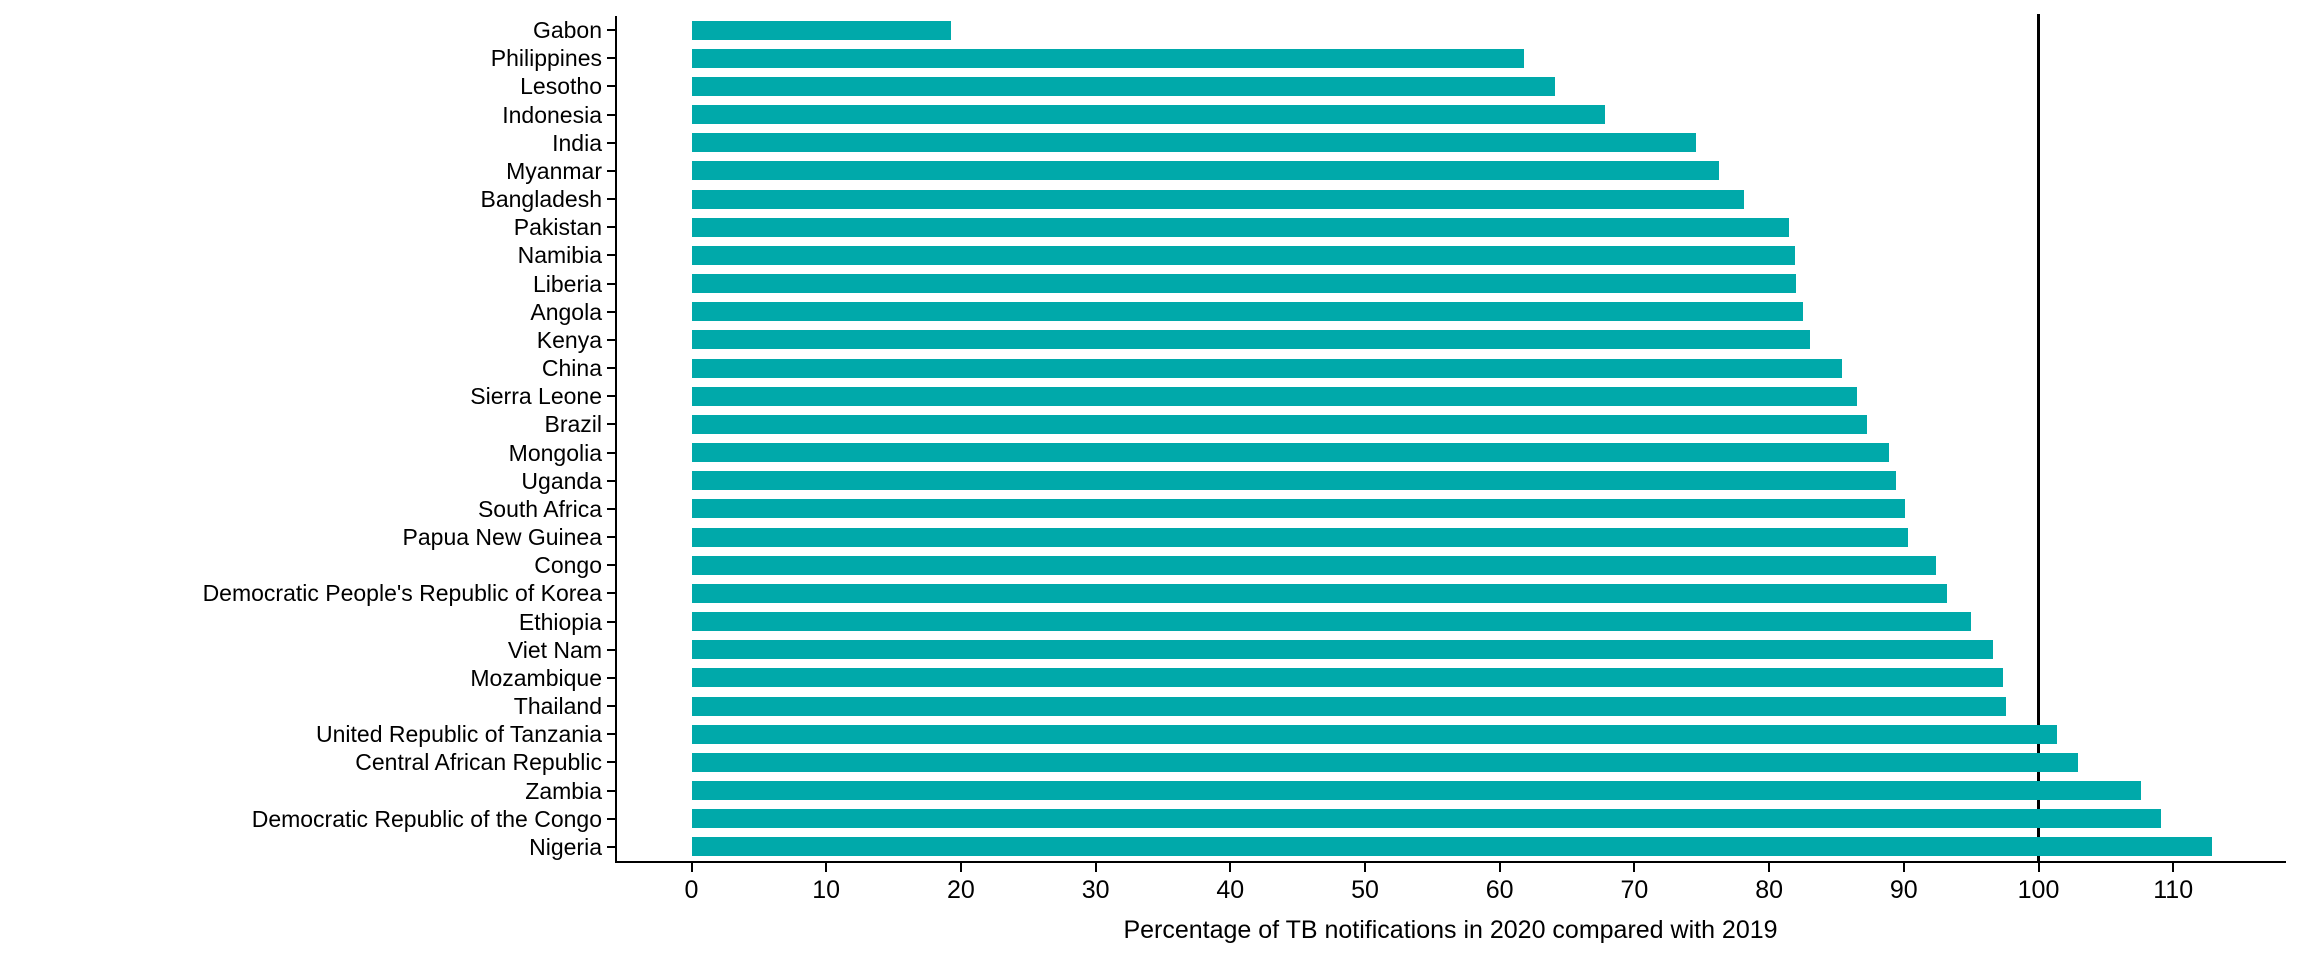  Describe the element at coordinates (960, 890) in the screenshot. I see `x-axis-tick-label: 20` at that location.